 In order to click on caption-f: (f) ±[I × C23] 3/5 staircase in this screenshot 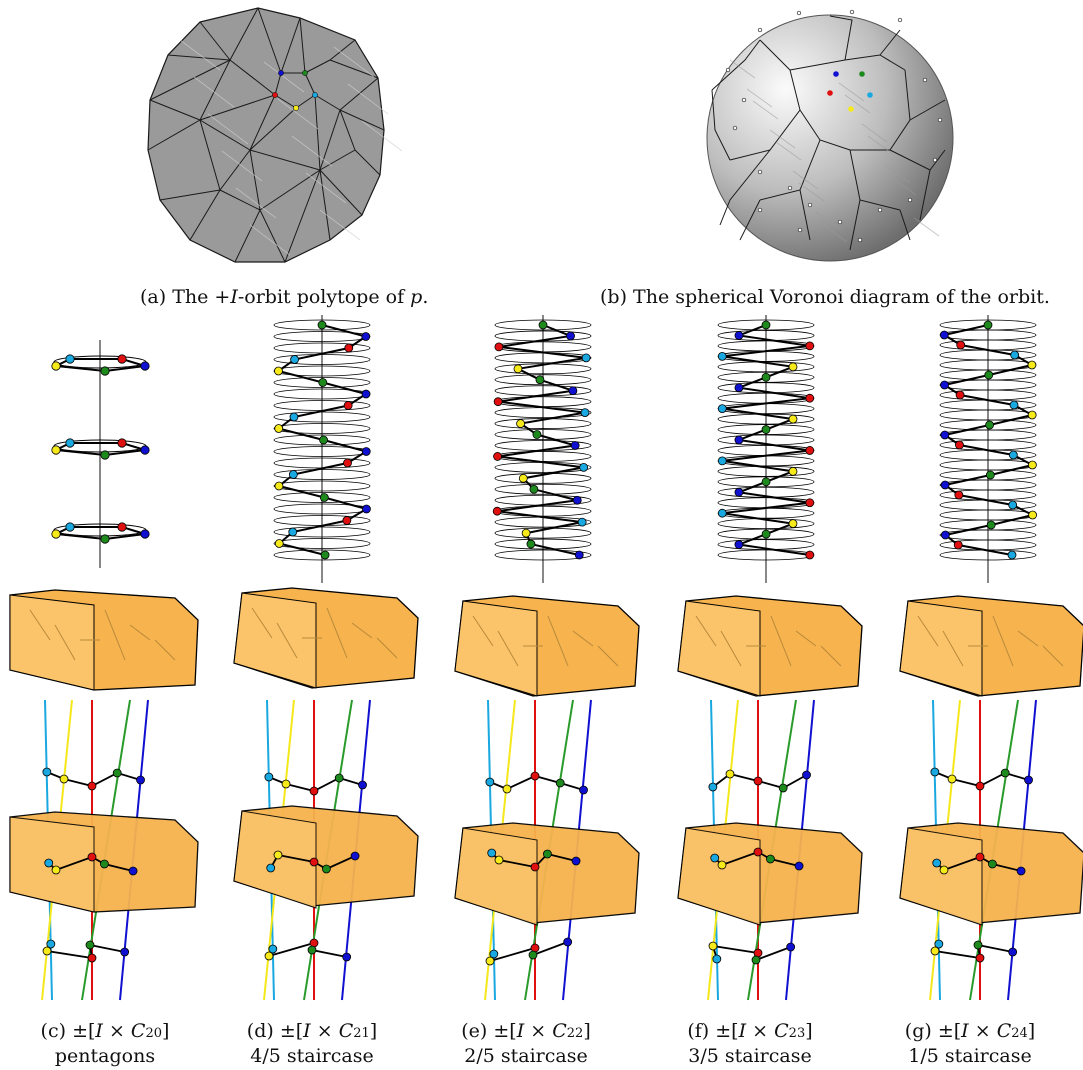, I will do `click(750, 1043)`.